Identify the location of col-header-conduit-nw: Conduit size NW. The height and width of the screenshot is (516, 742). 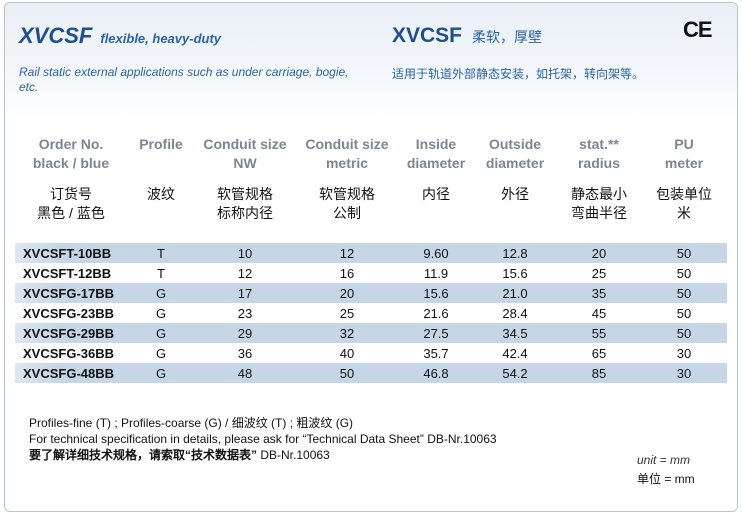
(245, 153).